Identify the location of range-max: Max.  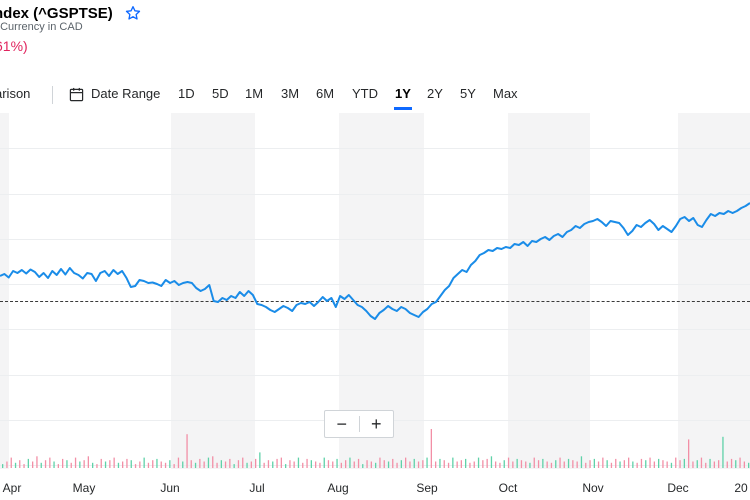
(505, 93).